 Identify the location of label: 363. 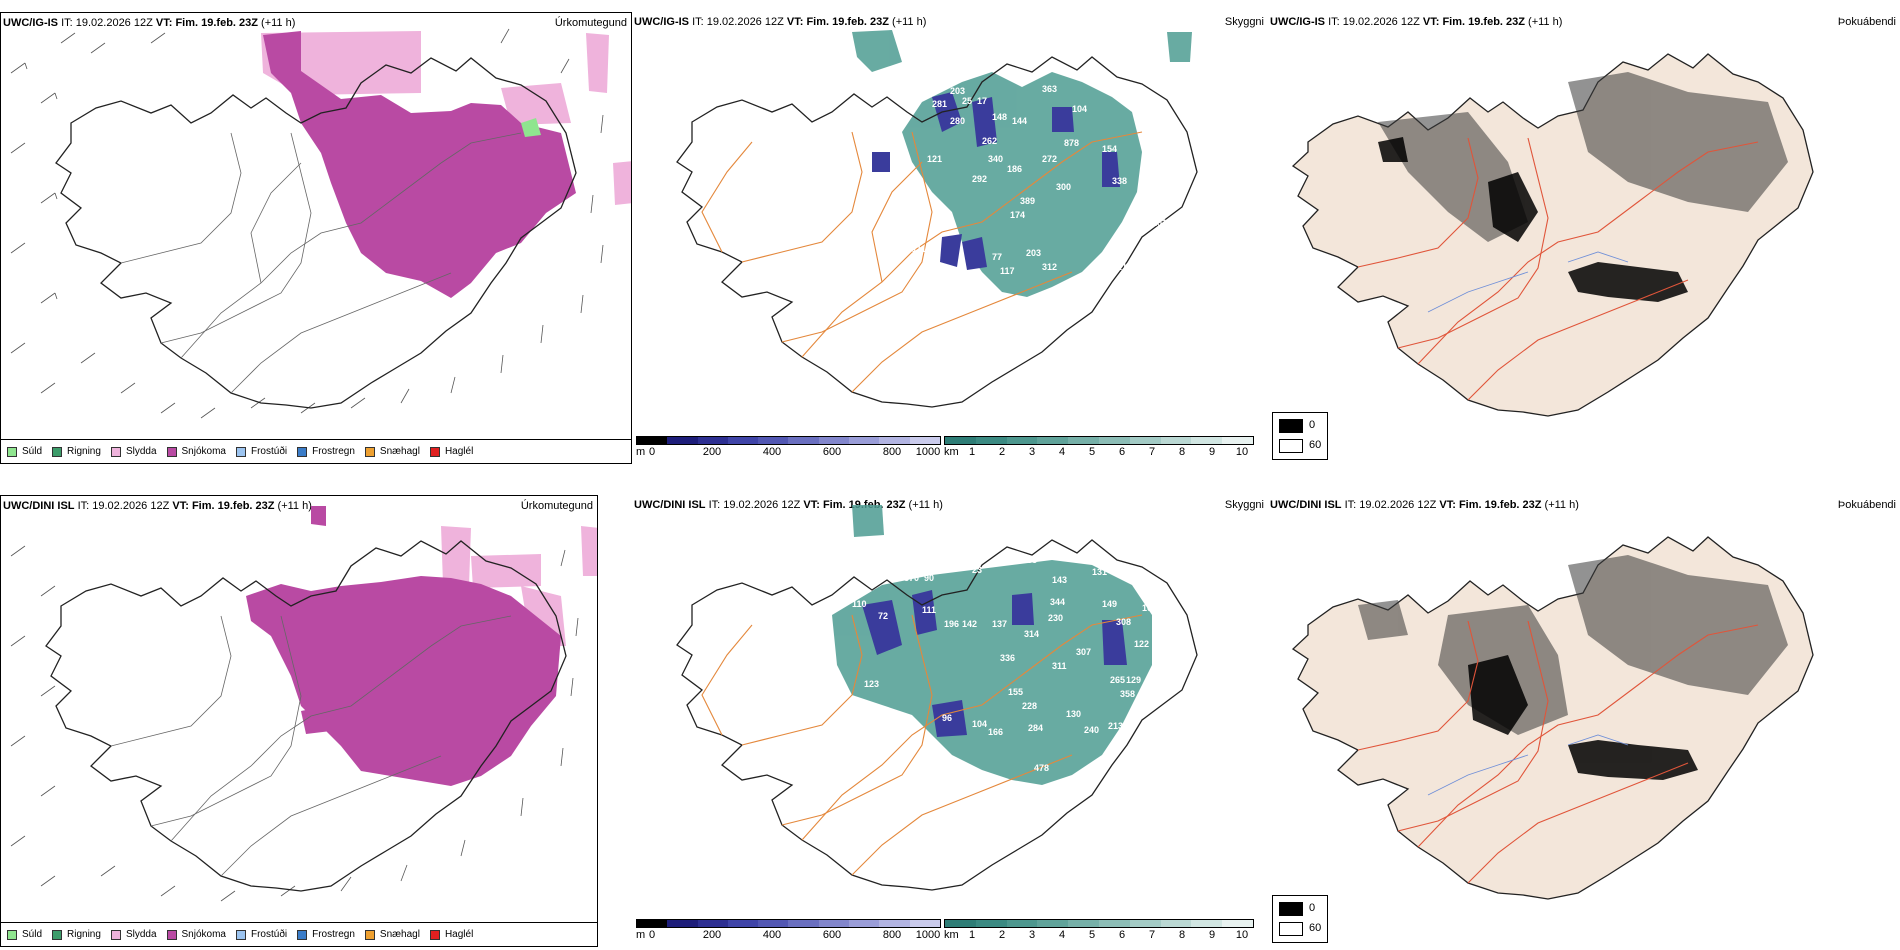
(1049, 89).